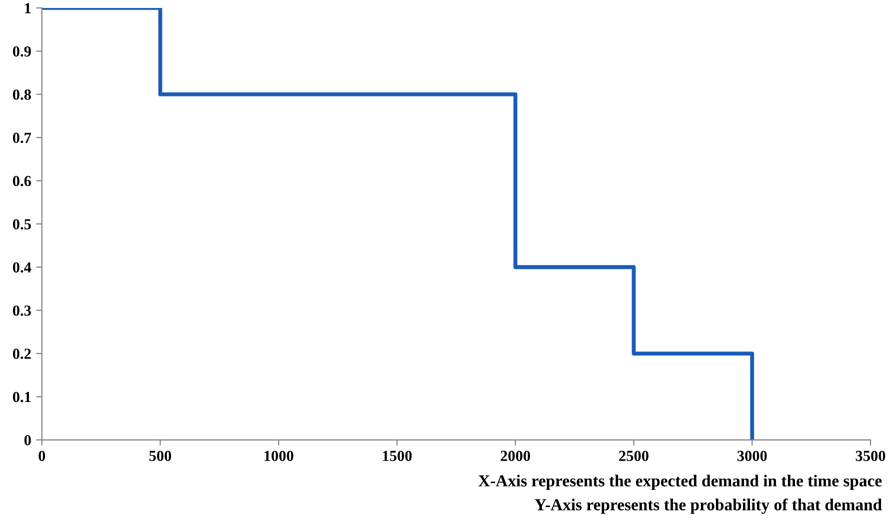  Describe the element at coordinates (21, 51) in the screenshot. I see `y-tick-label: 0.9` at that location.